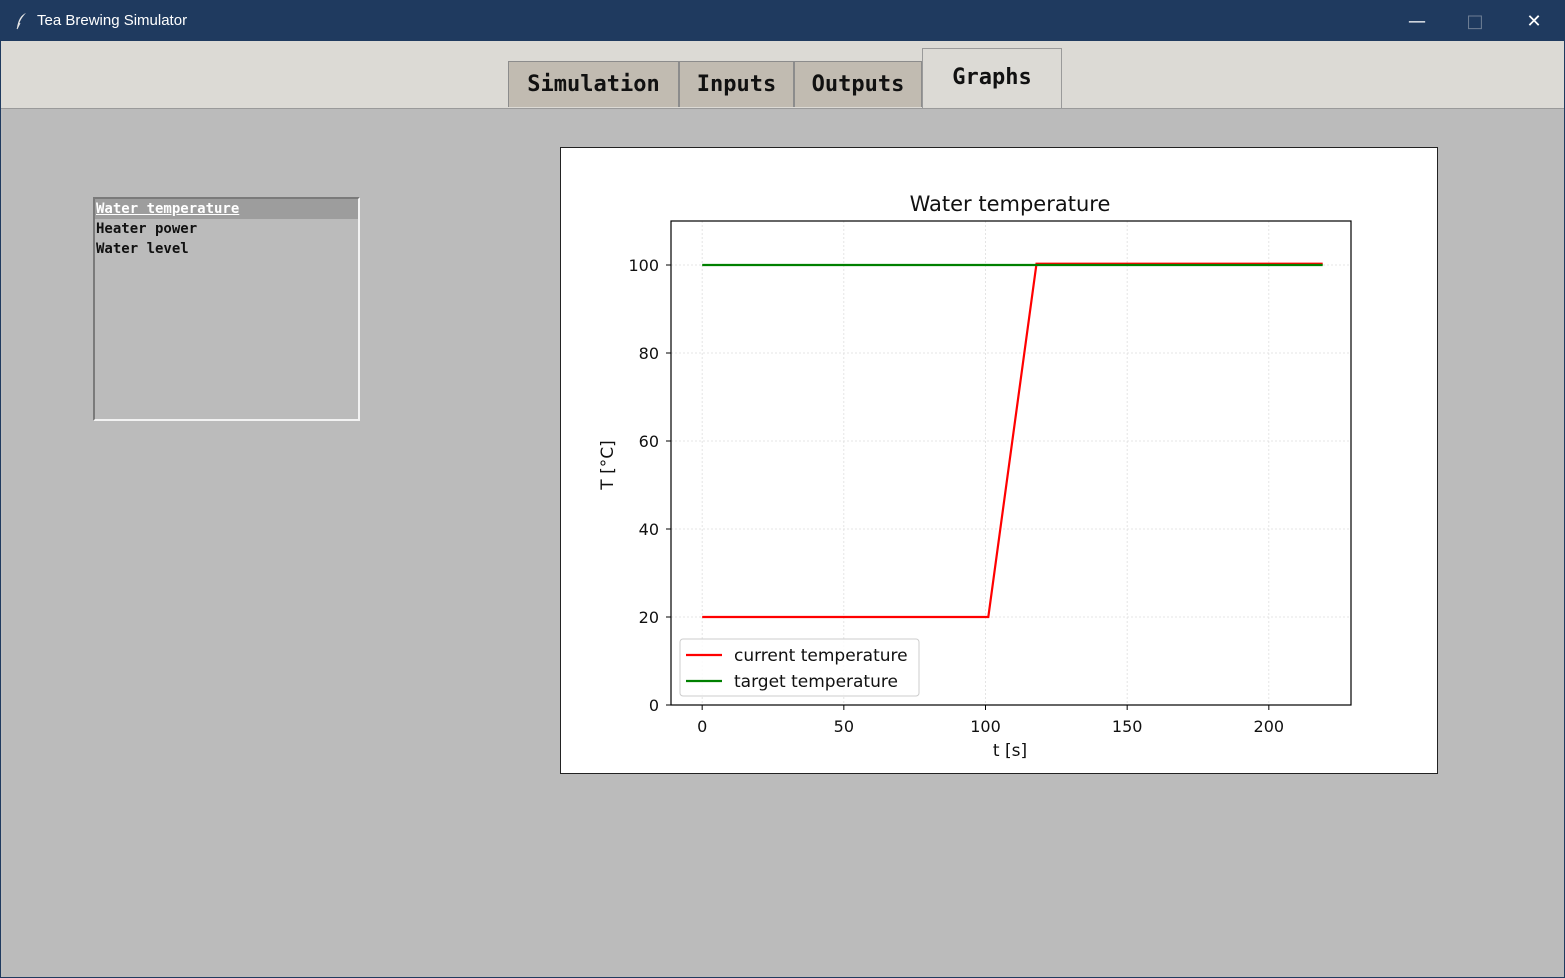 This screenshot has width=1565, height=978. Describe the element at coordinates (1127, 726) in the screenshot. I see `x-tick-label: 150` at that location.